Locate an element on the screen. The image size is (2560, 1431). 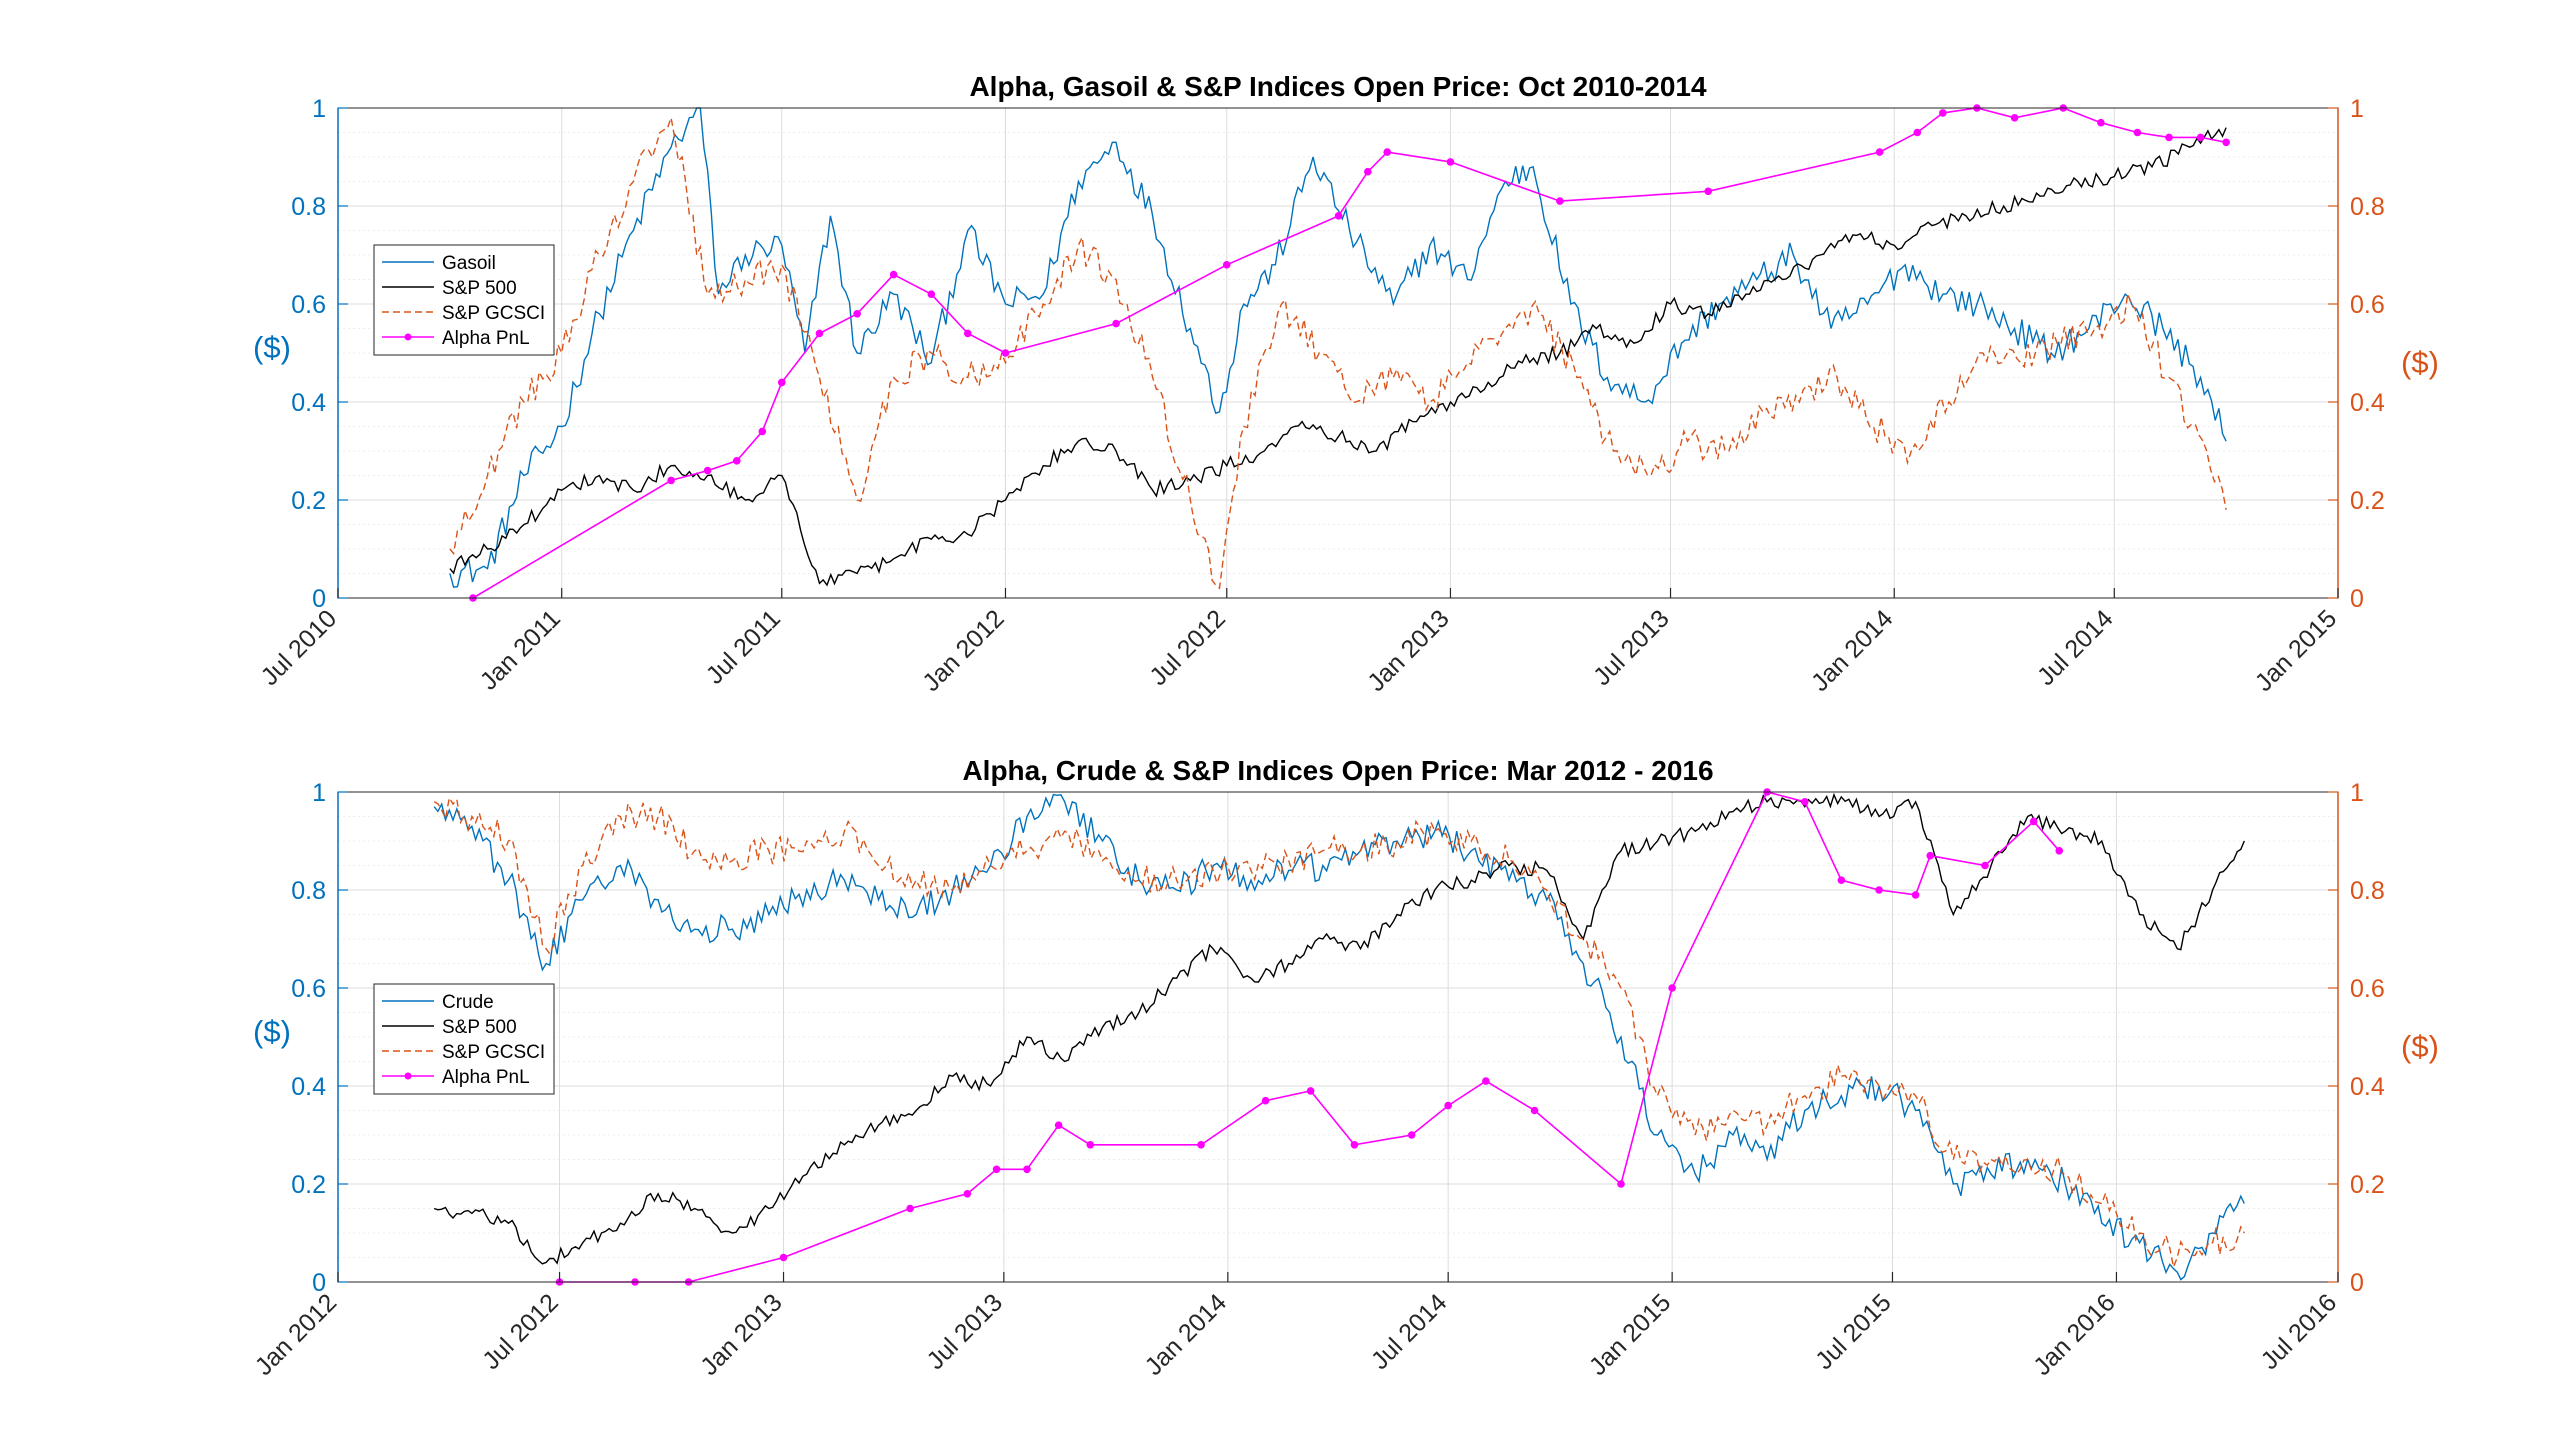
x-tick-label: Jul 2011 is located at coordinates (743, 646).